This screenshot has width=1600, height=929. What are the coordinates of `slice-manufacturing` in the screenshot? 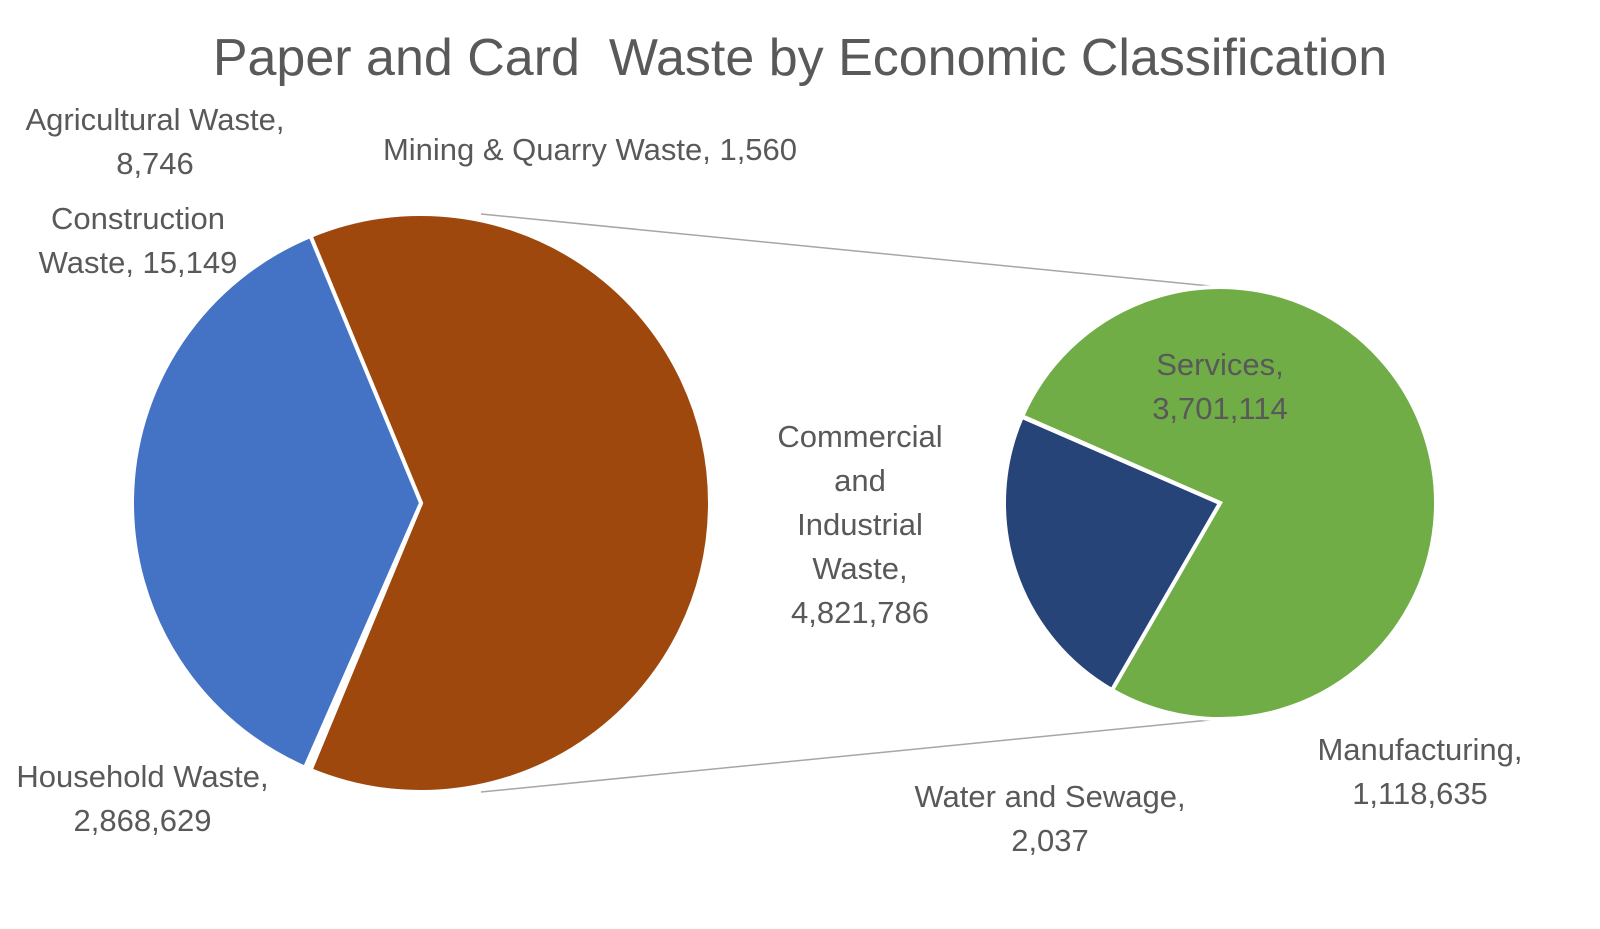 It's located at (1112, 553).